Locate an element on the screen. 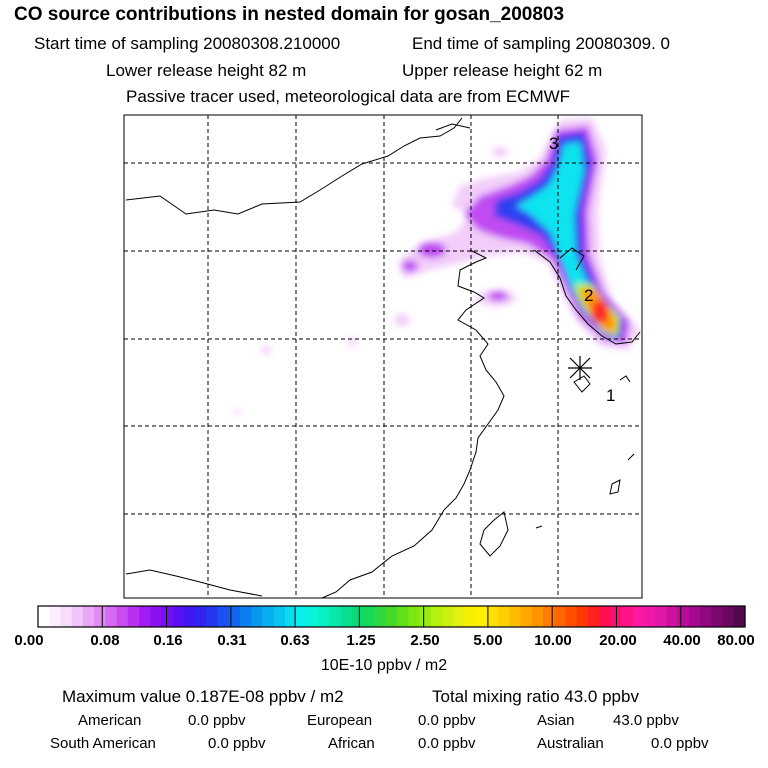 The image size is (768, 768). sampling-start: Start time of sampling 20080308.210000 is located at coordinates (187, 43).